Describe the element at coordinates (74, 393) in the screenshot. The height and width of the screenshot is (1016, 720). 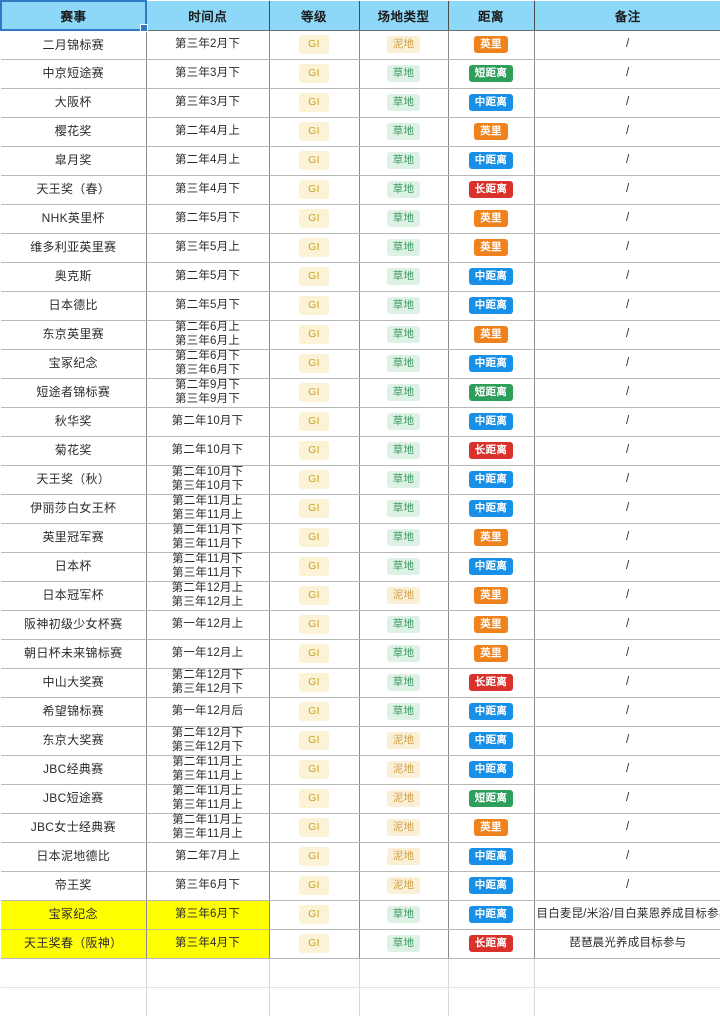
I see `cell-race-name: 短途者锦标赛` at that location.